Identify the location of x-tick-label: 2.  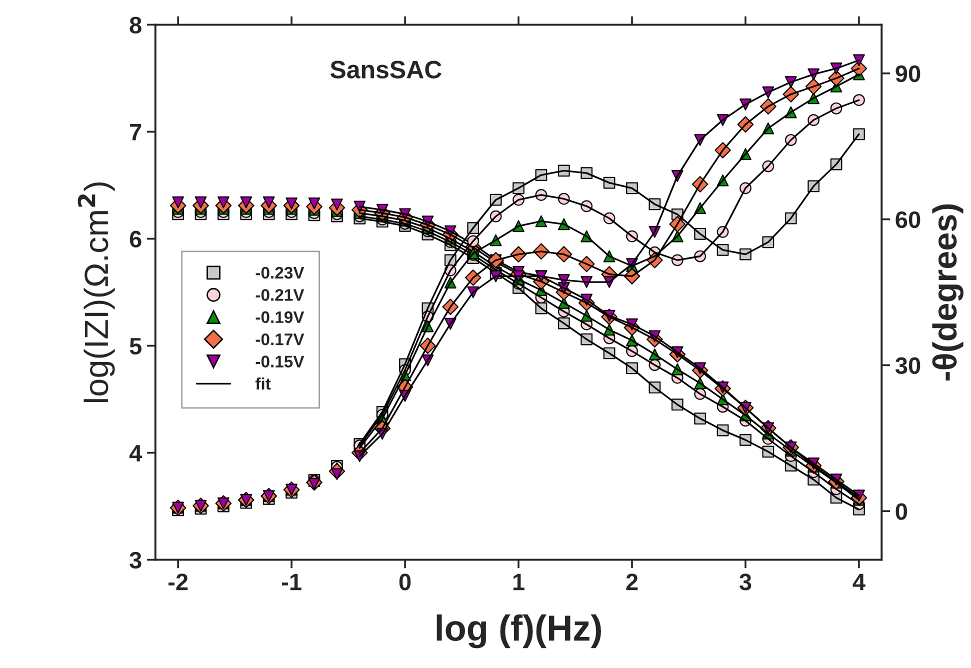
(632, 582).